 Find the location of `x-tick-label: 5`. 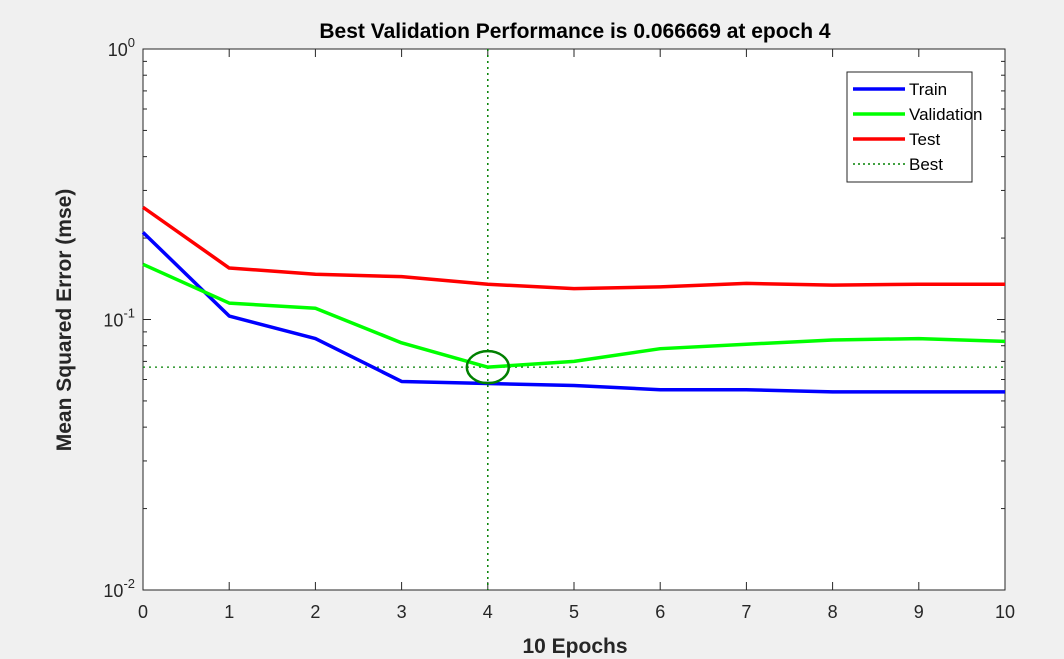

x-tick-label: 5 is located at coordinates (574, 612).